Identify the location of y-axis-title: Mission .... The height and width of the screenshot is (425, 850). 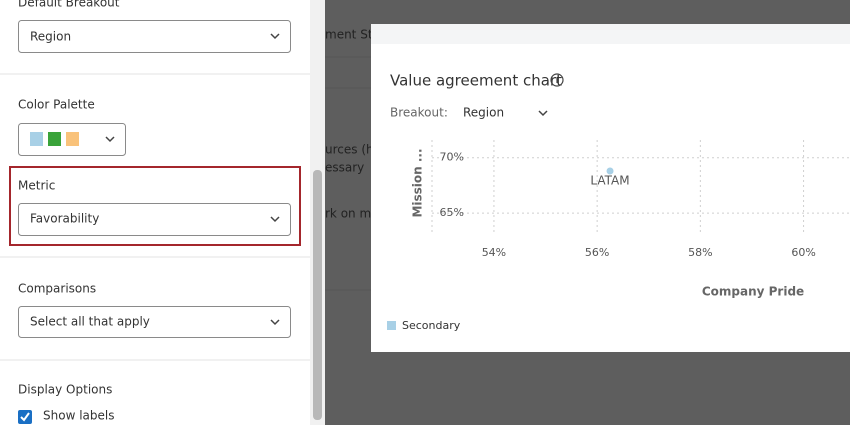
(418, 182).